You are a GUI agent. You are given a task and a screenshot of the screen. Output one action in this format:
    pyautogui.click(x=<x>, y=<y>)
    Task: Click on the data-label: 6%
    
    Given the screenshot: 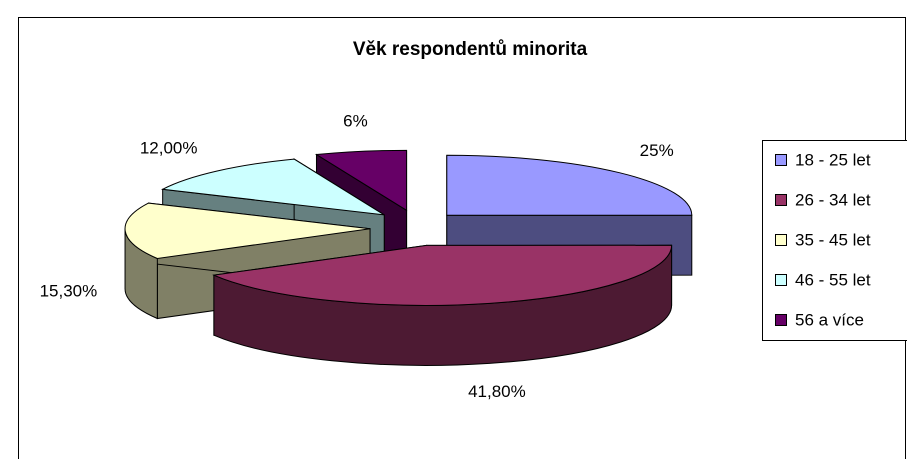 What is the action you would take?
    pyautogui.click(x=355, y=120)
    